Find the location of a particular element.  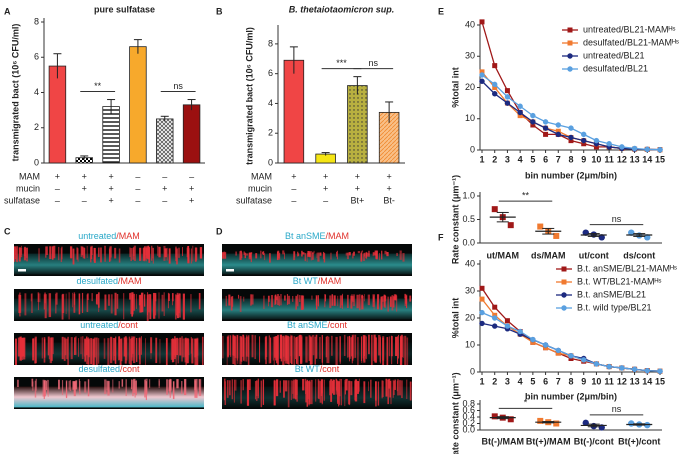

image-label: Bt anSME/cont is located at coordinates (317, 325).